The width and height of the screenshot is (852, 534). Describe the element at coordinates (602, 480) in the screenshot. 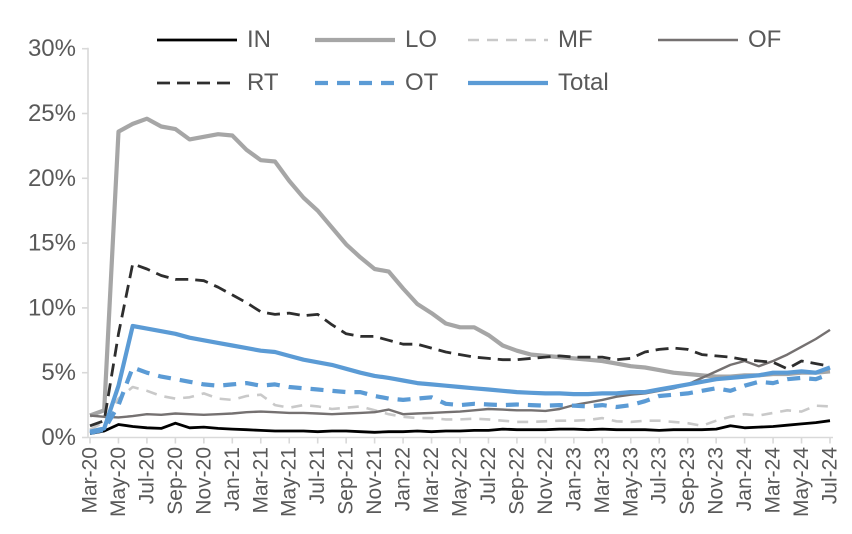

I see `x-tick-label: Mar-23` at that location.